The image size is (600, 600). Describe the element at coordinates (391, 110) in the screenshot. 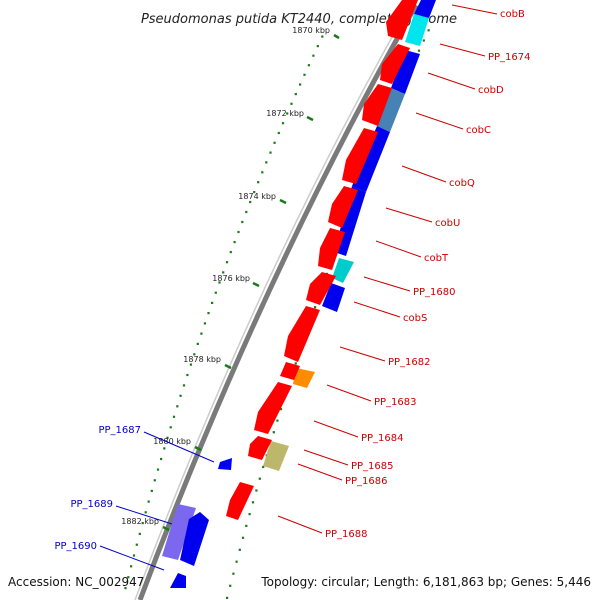

I see `gene-cobC` at that location.